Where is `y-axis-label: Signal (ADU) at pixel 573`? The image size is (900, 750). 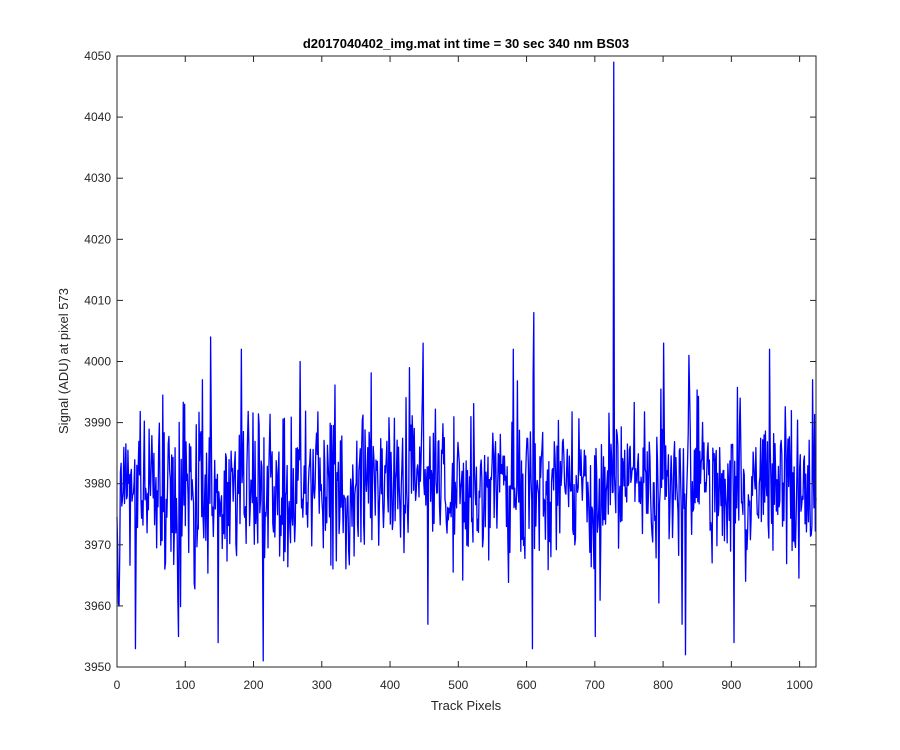 y-axis-label: Signal (ADU) at pixel 573 is located at coordinates (63, 361).